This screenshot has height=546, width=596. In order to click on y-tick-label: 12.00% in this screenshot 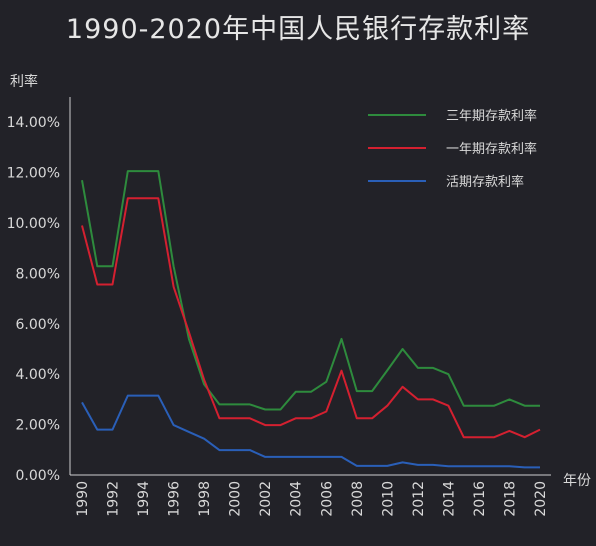, I will do `click(33, 174)`.